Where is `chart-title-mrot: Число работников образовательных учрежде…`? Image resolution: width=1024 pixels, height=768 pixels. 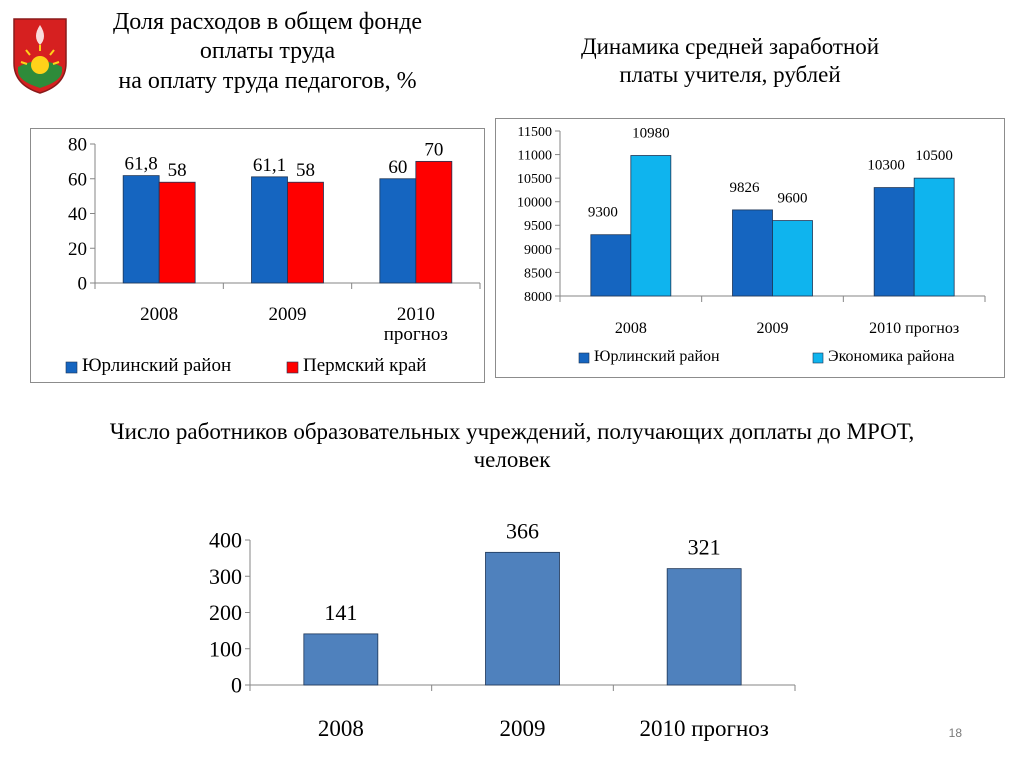
chart-title-mrot: Число работников образовательных учрежде… is located at coordinates (512, 446).